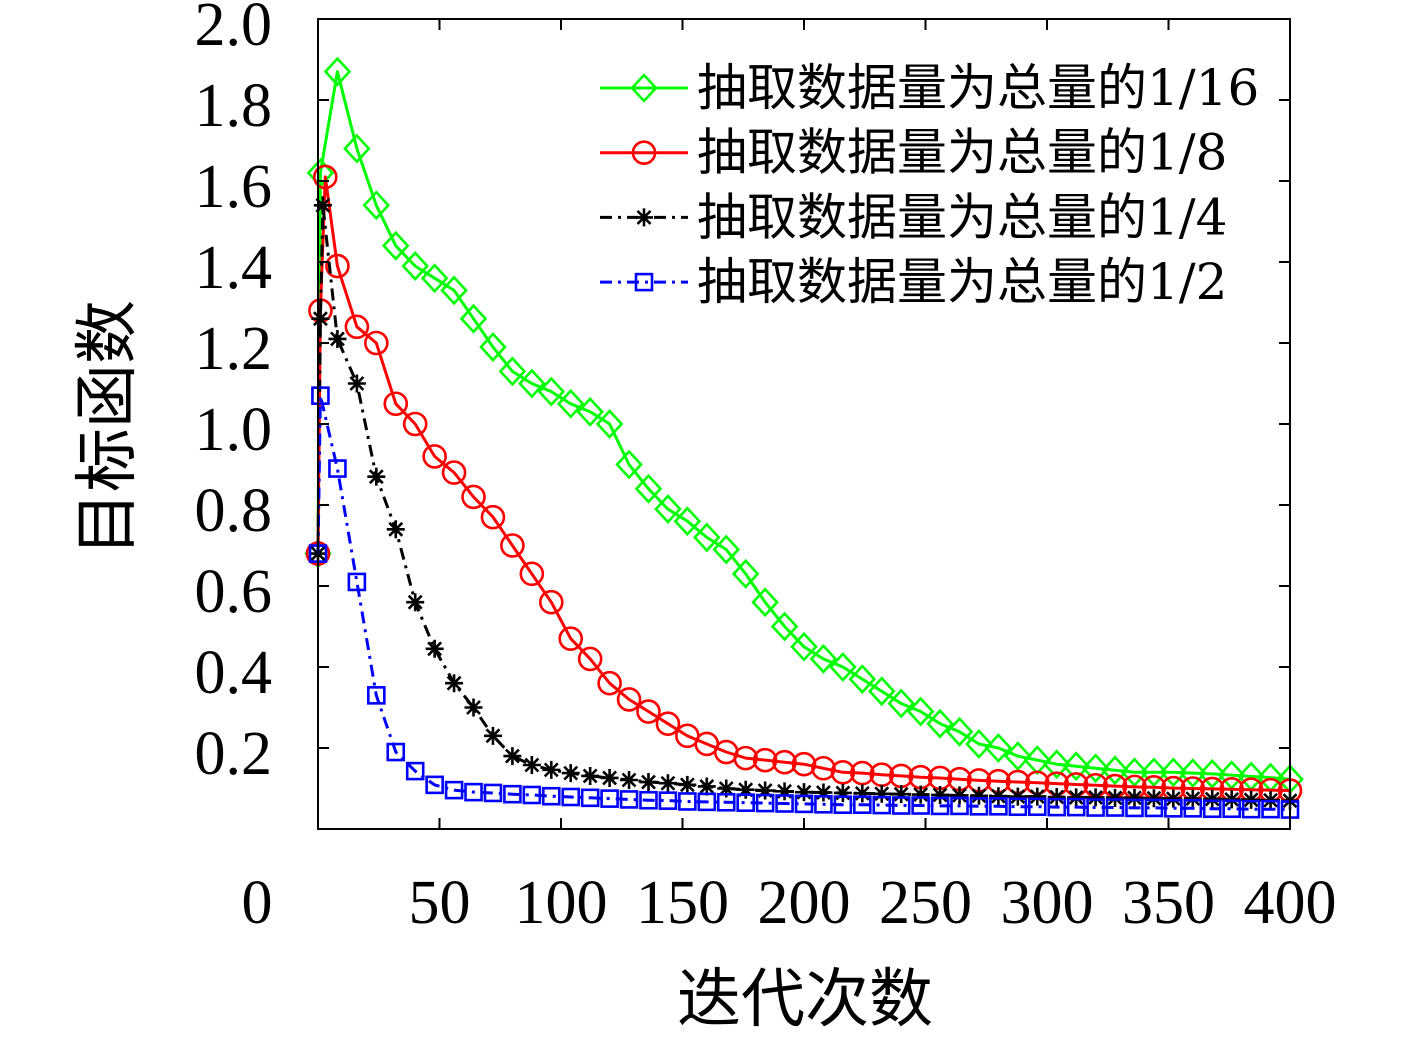 This screenshot has height=1039, width=1417. What do you see at coordinates (913, 153) in the screenshot?
I see `legend-entry: 抽取数据量为总量的1/8` at bounding box center [913, 153].